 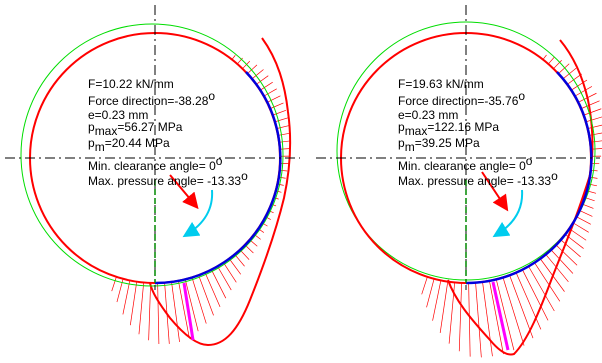 I want to click on direction-label-left: Force direction=-38.28o, so click(x=151, y=98).